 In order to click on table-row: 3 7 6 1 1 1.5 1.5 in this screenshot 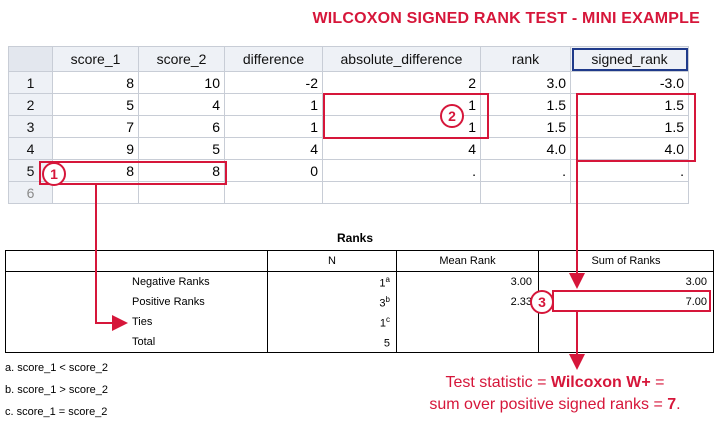, I will do `click(348, 126)`.